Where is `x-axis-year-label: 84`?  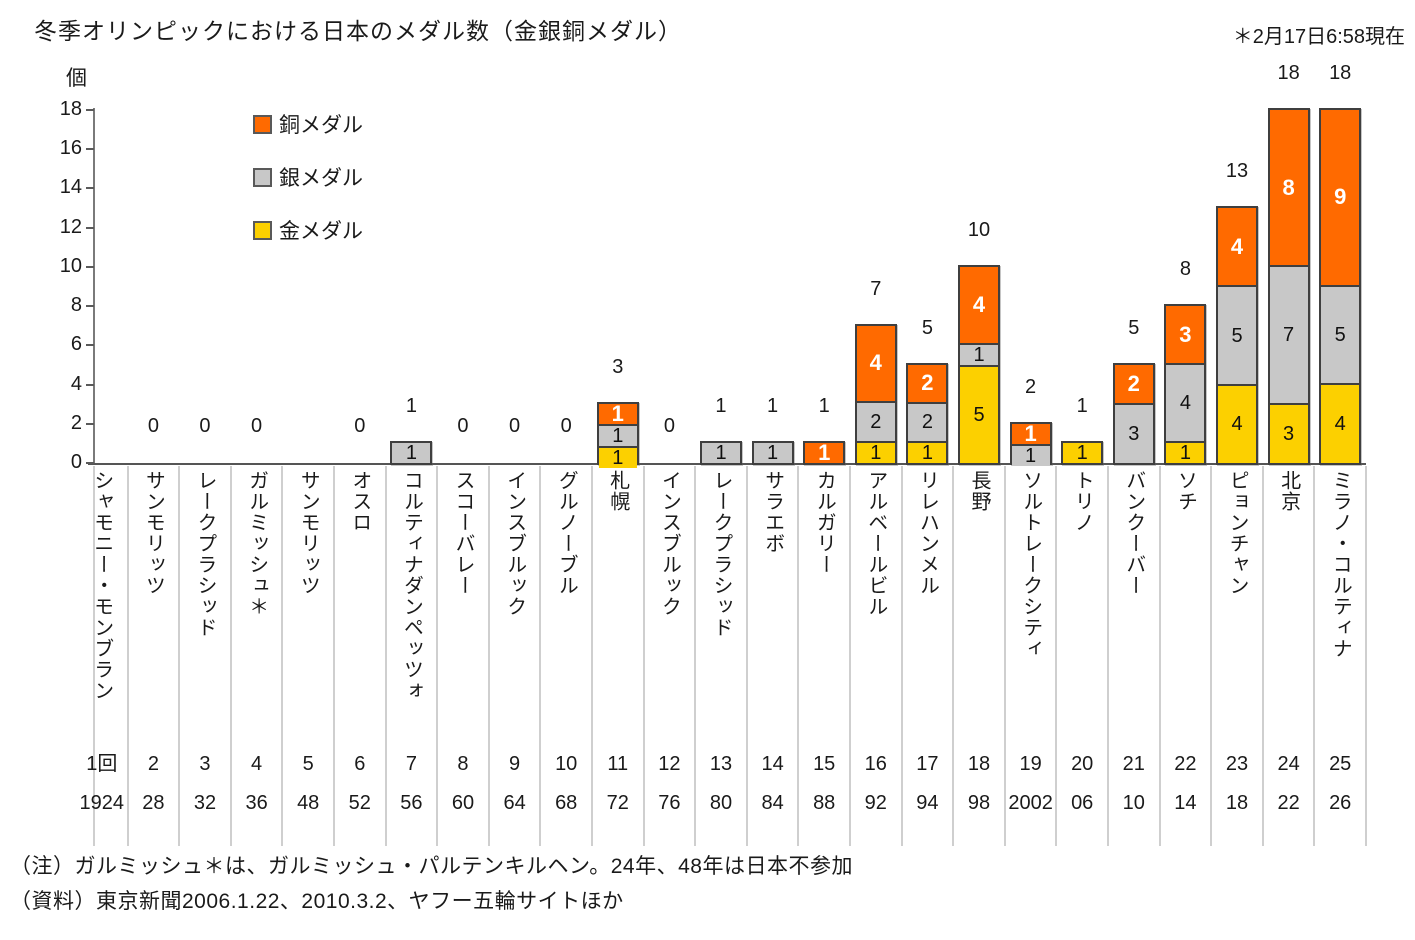 x-axis-year-label: 84 is located at coordinates (772, 803).